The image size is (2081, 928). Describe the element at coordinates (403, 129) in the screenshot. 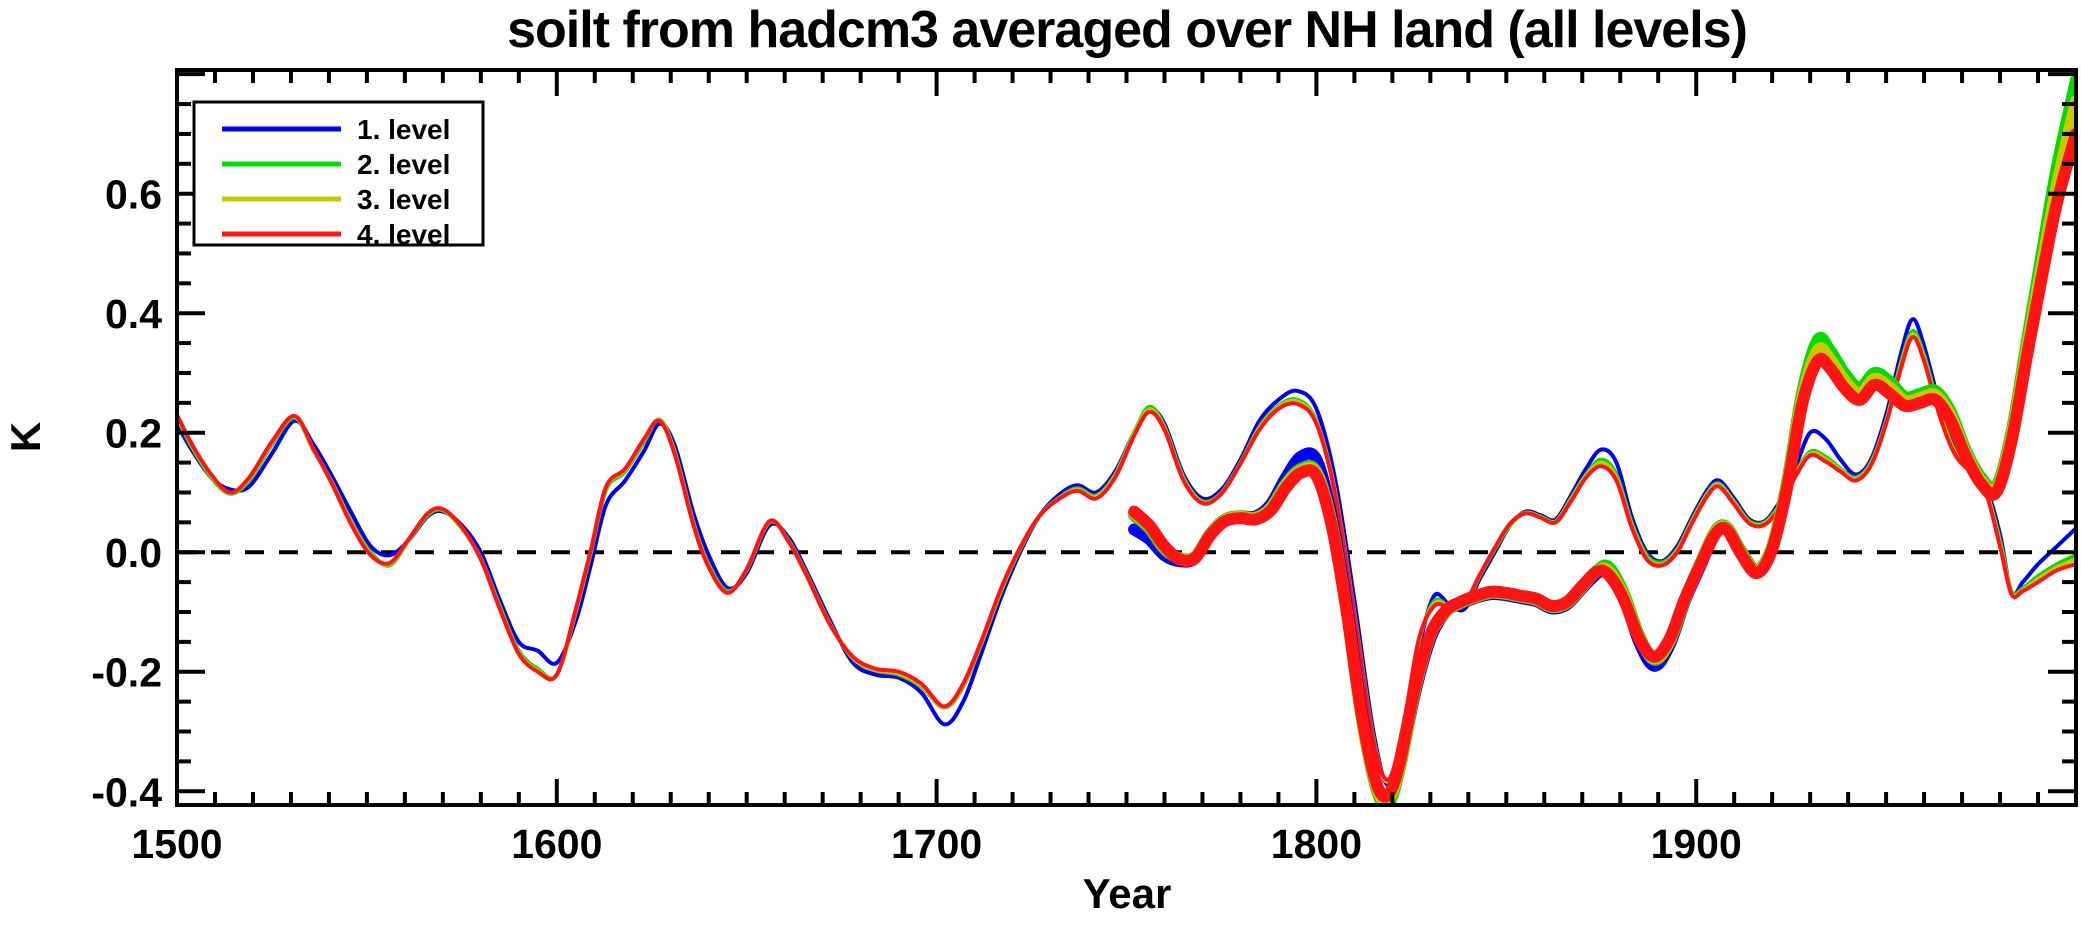

I see `legend-item-label: 1. level` at that location.